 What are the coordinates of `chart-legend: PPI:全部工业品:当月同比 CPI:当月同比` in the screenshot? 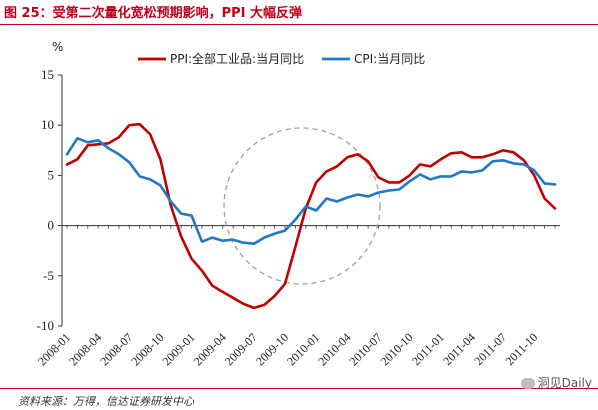 It's located at (281, 58).